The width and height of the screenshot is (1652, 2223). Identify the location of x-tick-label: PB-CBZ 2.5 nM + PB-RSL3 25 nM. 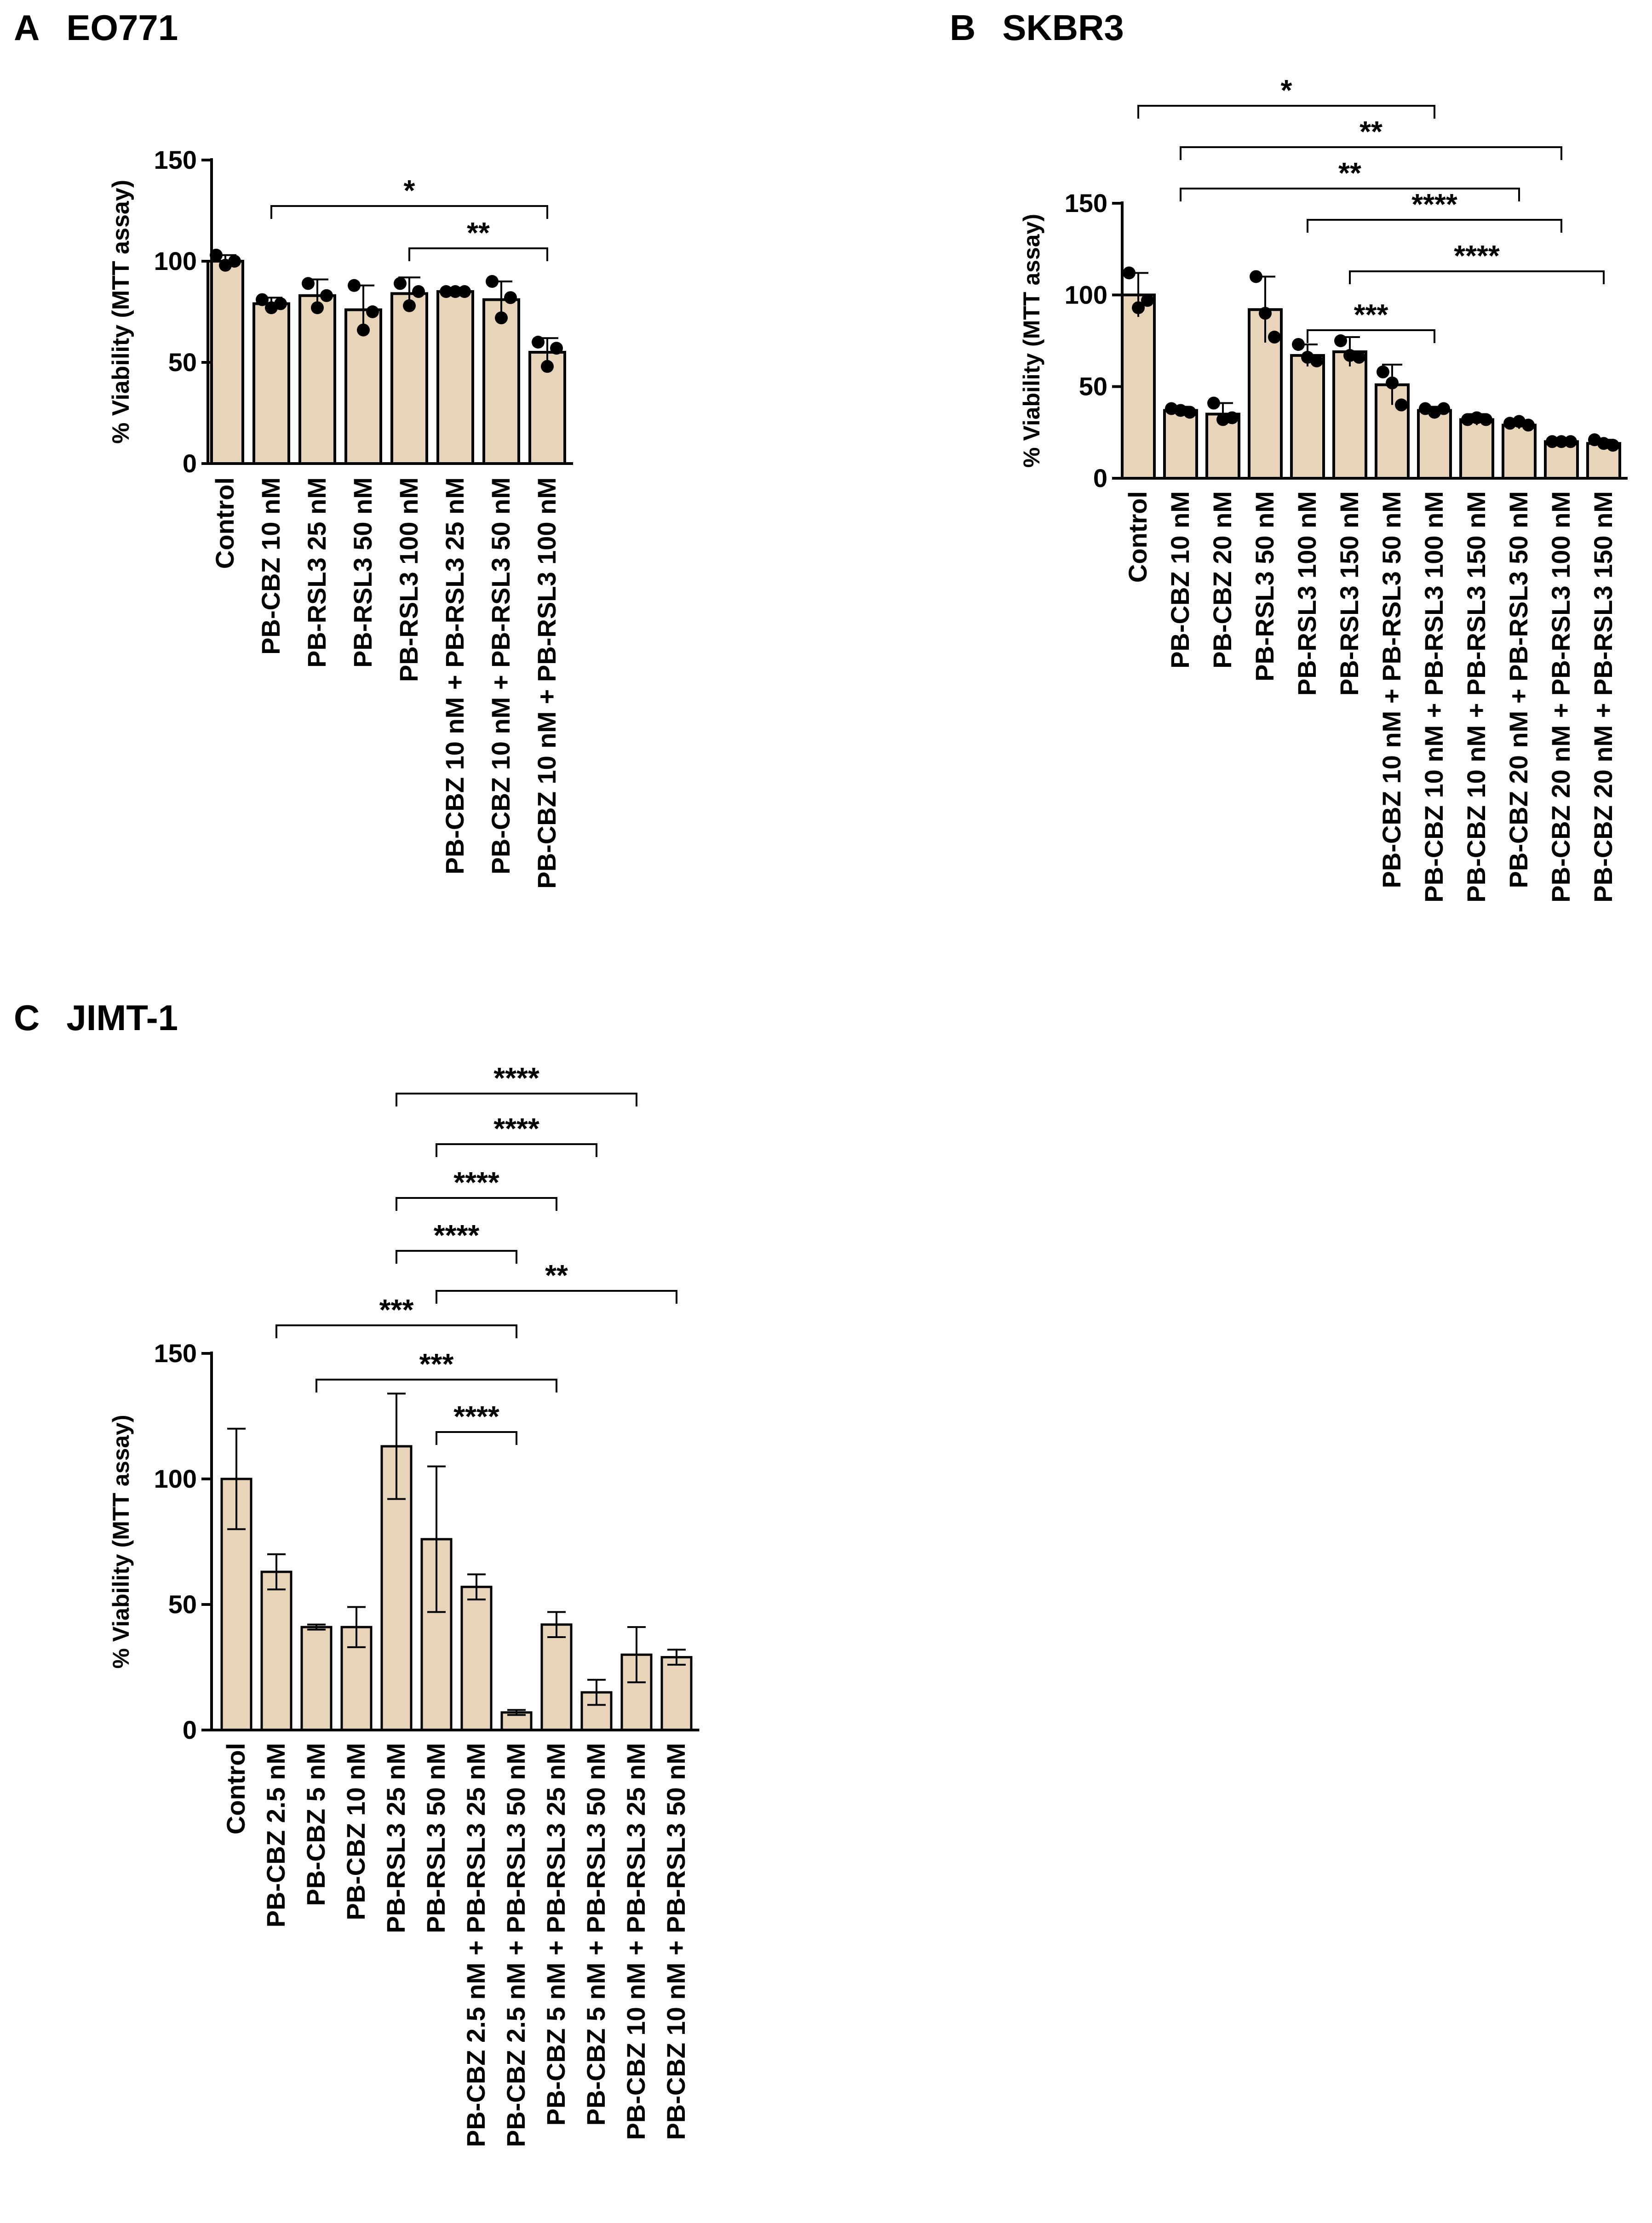
(475, 1945).